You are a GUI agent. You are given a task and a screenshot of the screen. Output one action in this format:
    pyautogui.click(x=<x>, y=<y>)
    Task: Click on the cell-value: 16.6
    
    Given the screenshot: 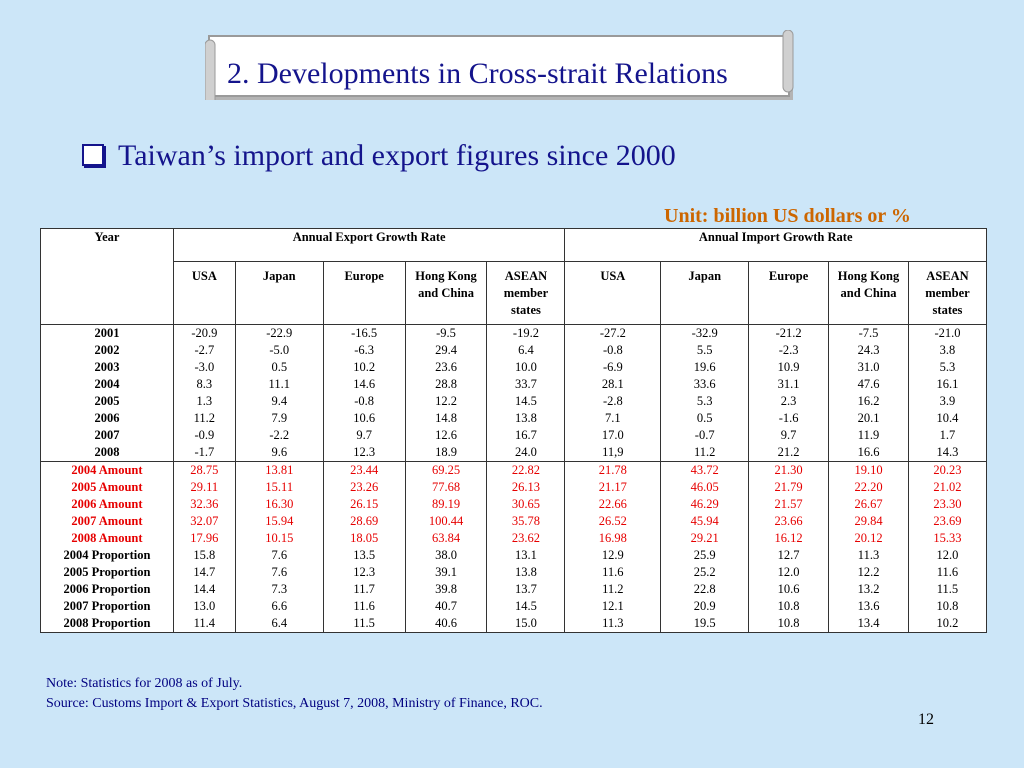 What is the action you would take?
    pyautogui.click(x=868, y=452)
    